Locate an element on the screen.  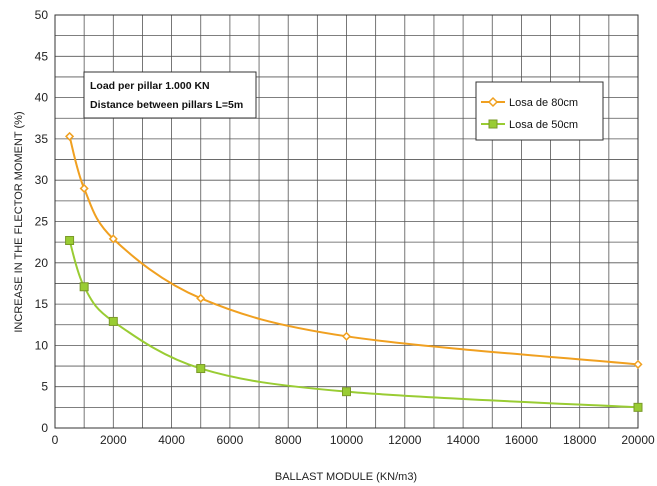
y-tick-label: 40 is located at coordinates (42, 98).